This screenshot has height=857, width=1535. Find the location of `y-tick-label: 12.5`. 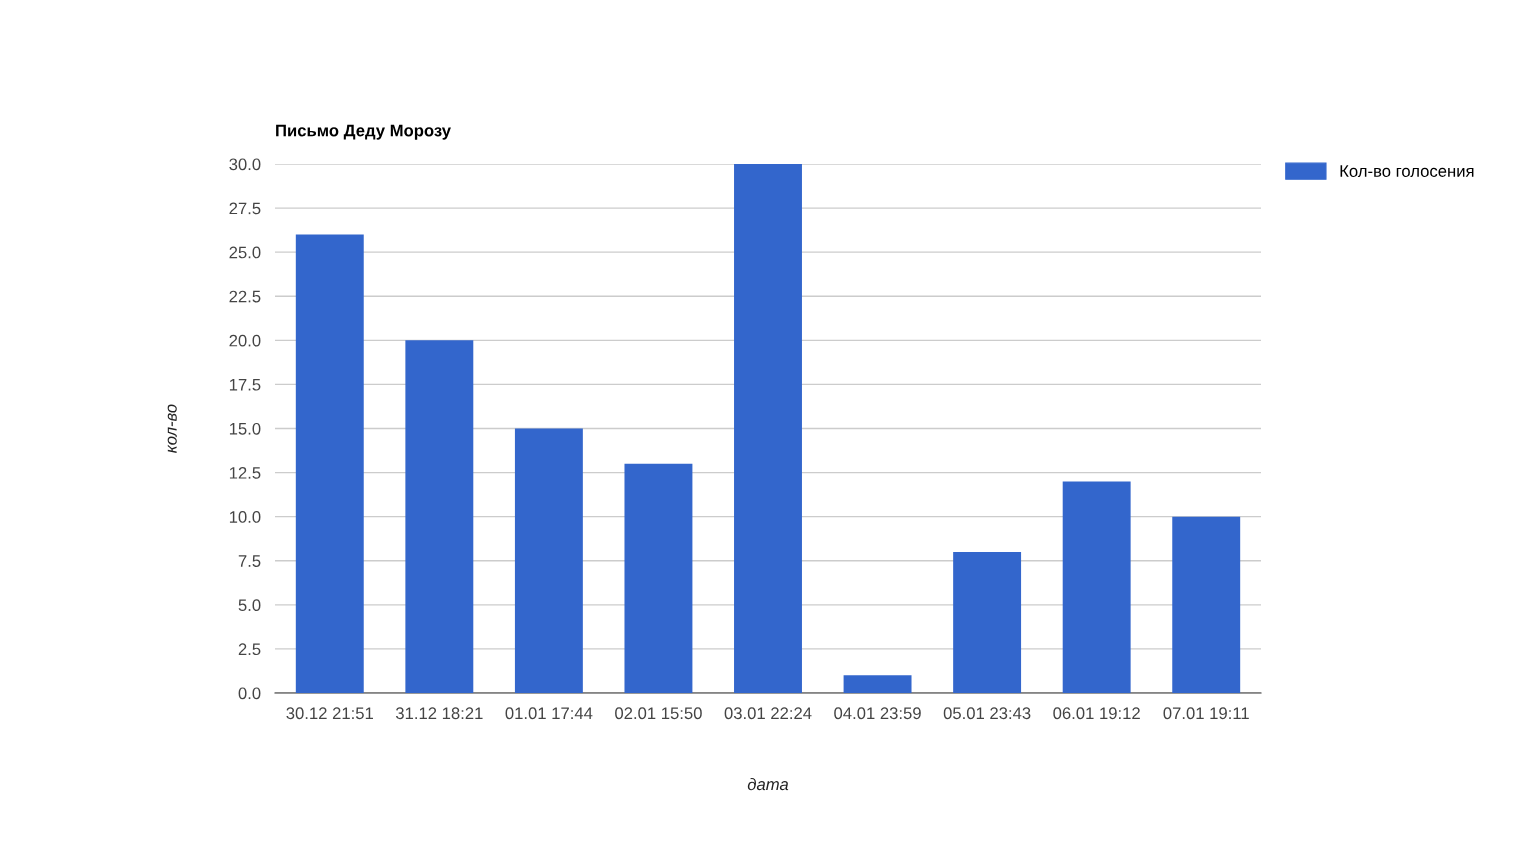

y-tick-label: 12.5 is located at coordinates (245, 472).